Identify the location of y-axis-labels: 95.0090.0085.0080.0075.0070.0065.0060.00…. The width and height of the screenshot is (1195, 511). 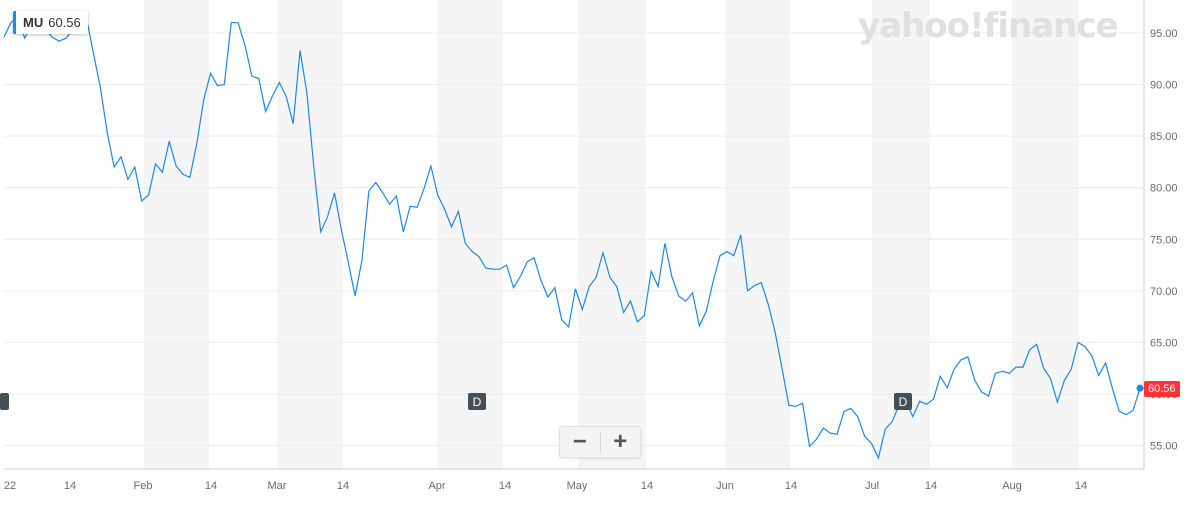
(1164, 240).